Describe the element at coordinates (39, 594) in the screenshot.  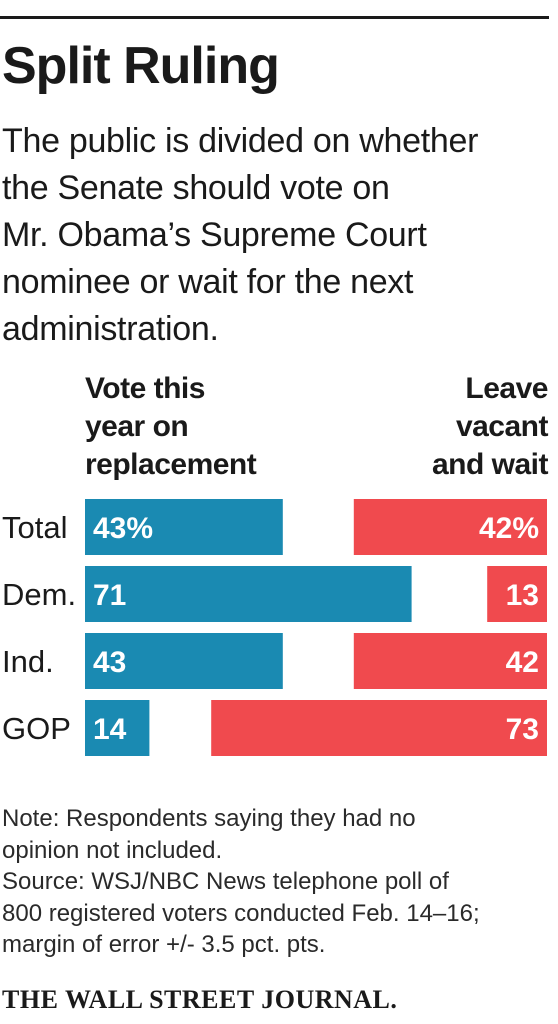
I see `row-label: Dem.` at that location.